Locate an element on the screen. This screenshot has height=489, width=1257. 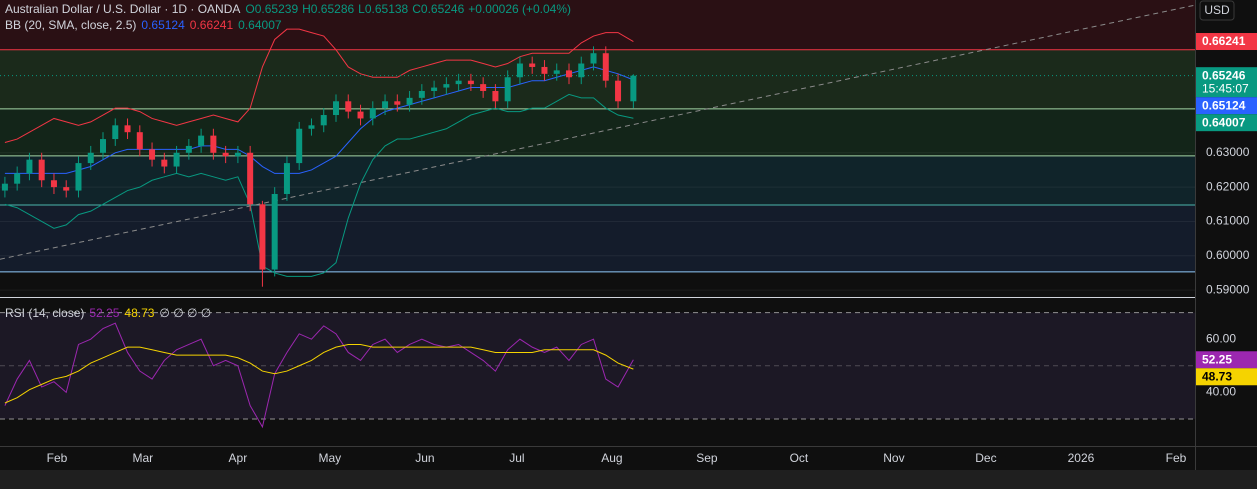
time-axis-bg is located at coordinates (628, 458).